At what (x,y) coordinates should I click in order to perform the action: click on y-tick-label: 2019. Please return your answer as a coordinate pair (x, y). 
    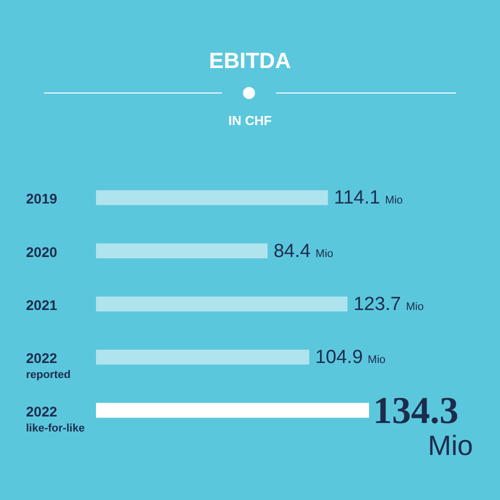
    Looking at the image, I should click on (42, 198).